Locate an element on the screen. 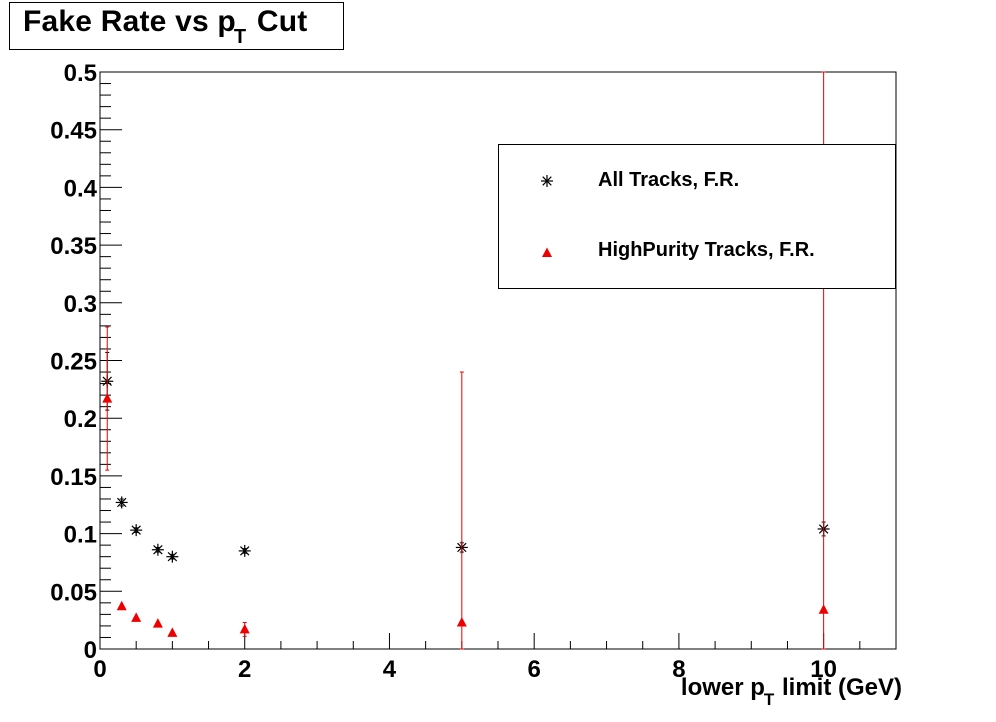  x-tick-label: 2 is located at coordinates (244, 669).